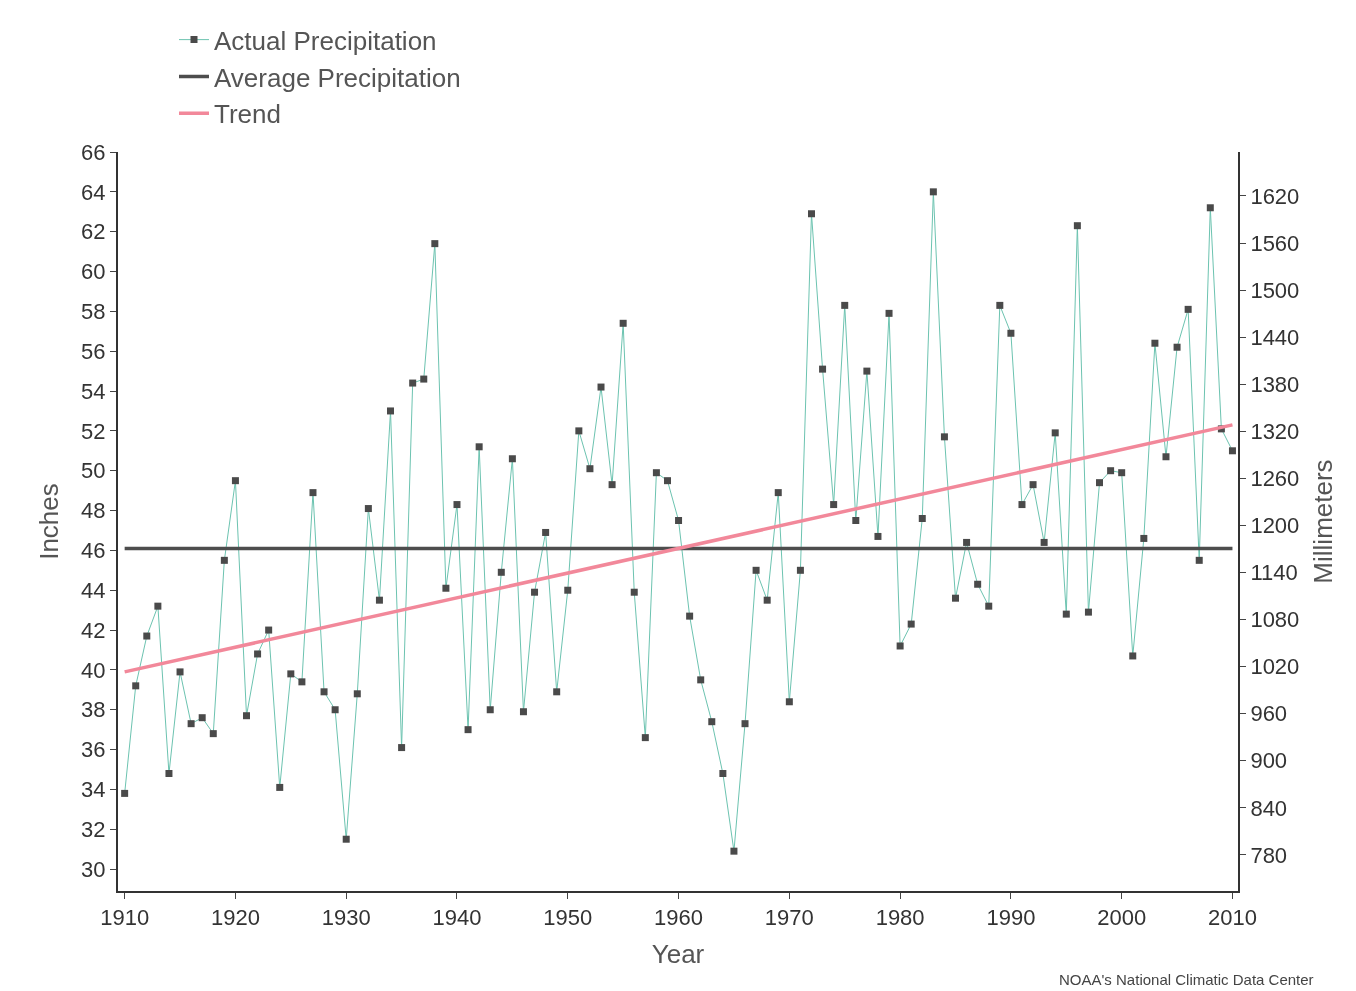  What do you see at coordinates (789, 918) in the screenshot?
I see `x-tick-label: 1970` at bounding box center [789, 918].